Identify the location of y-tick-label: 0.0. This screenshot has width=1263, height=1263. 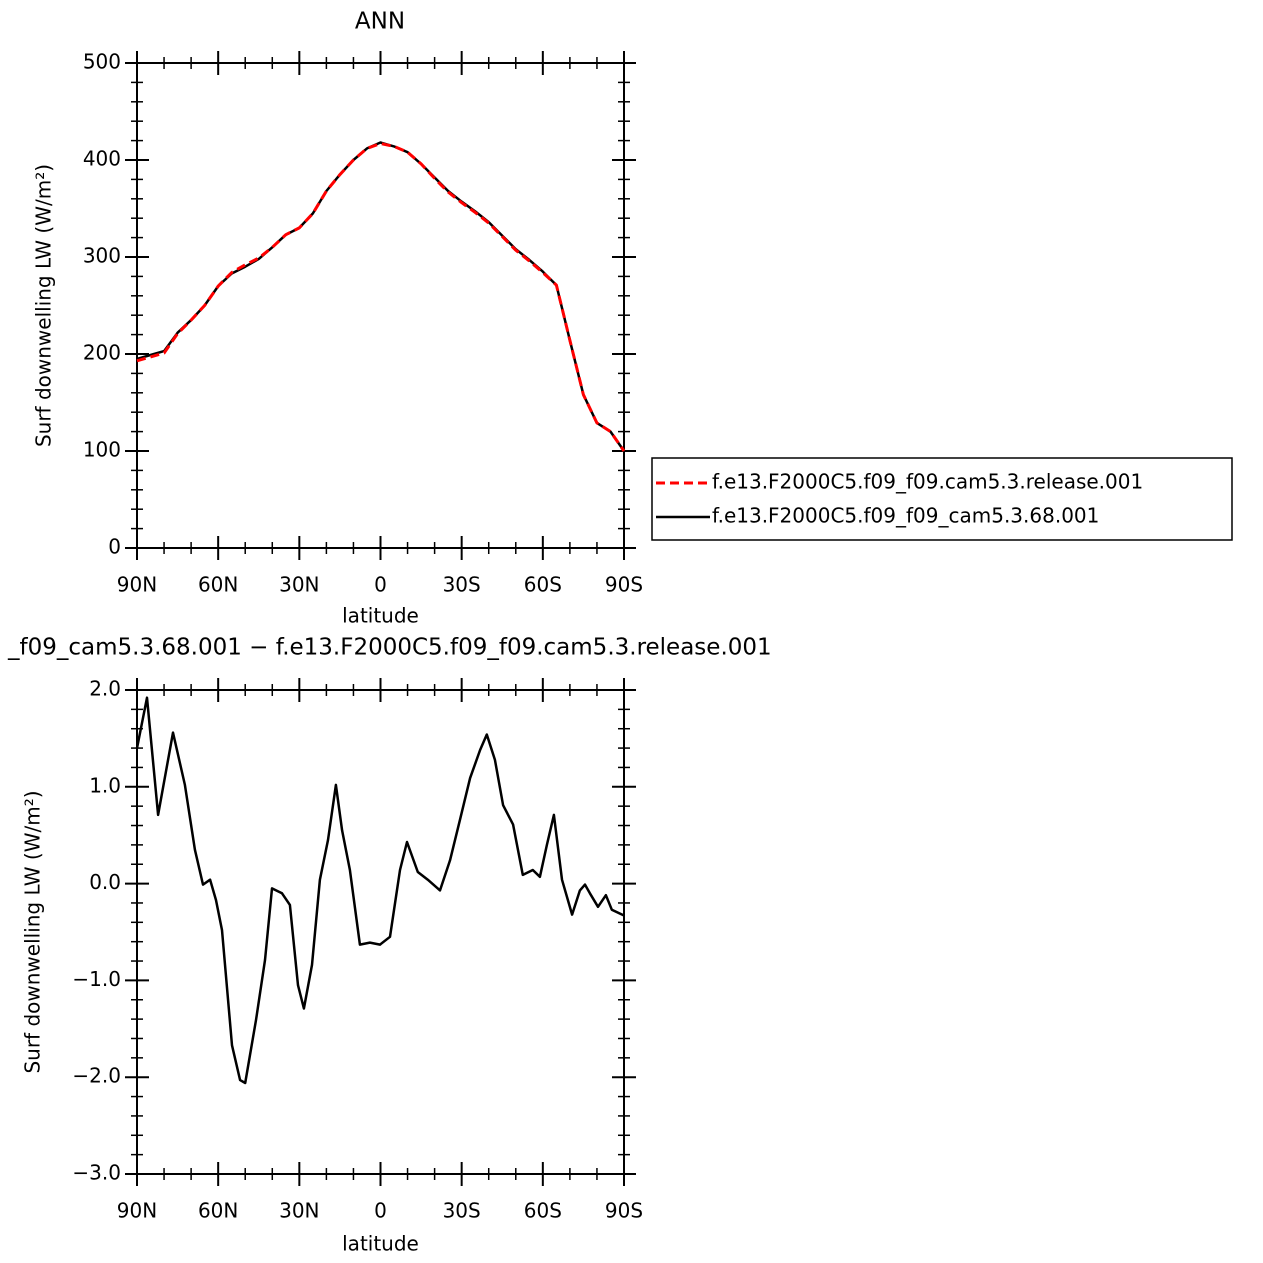
(105, 882).